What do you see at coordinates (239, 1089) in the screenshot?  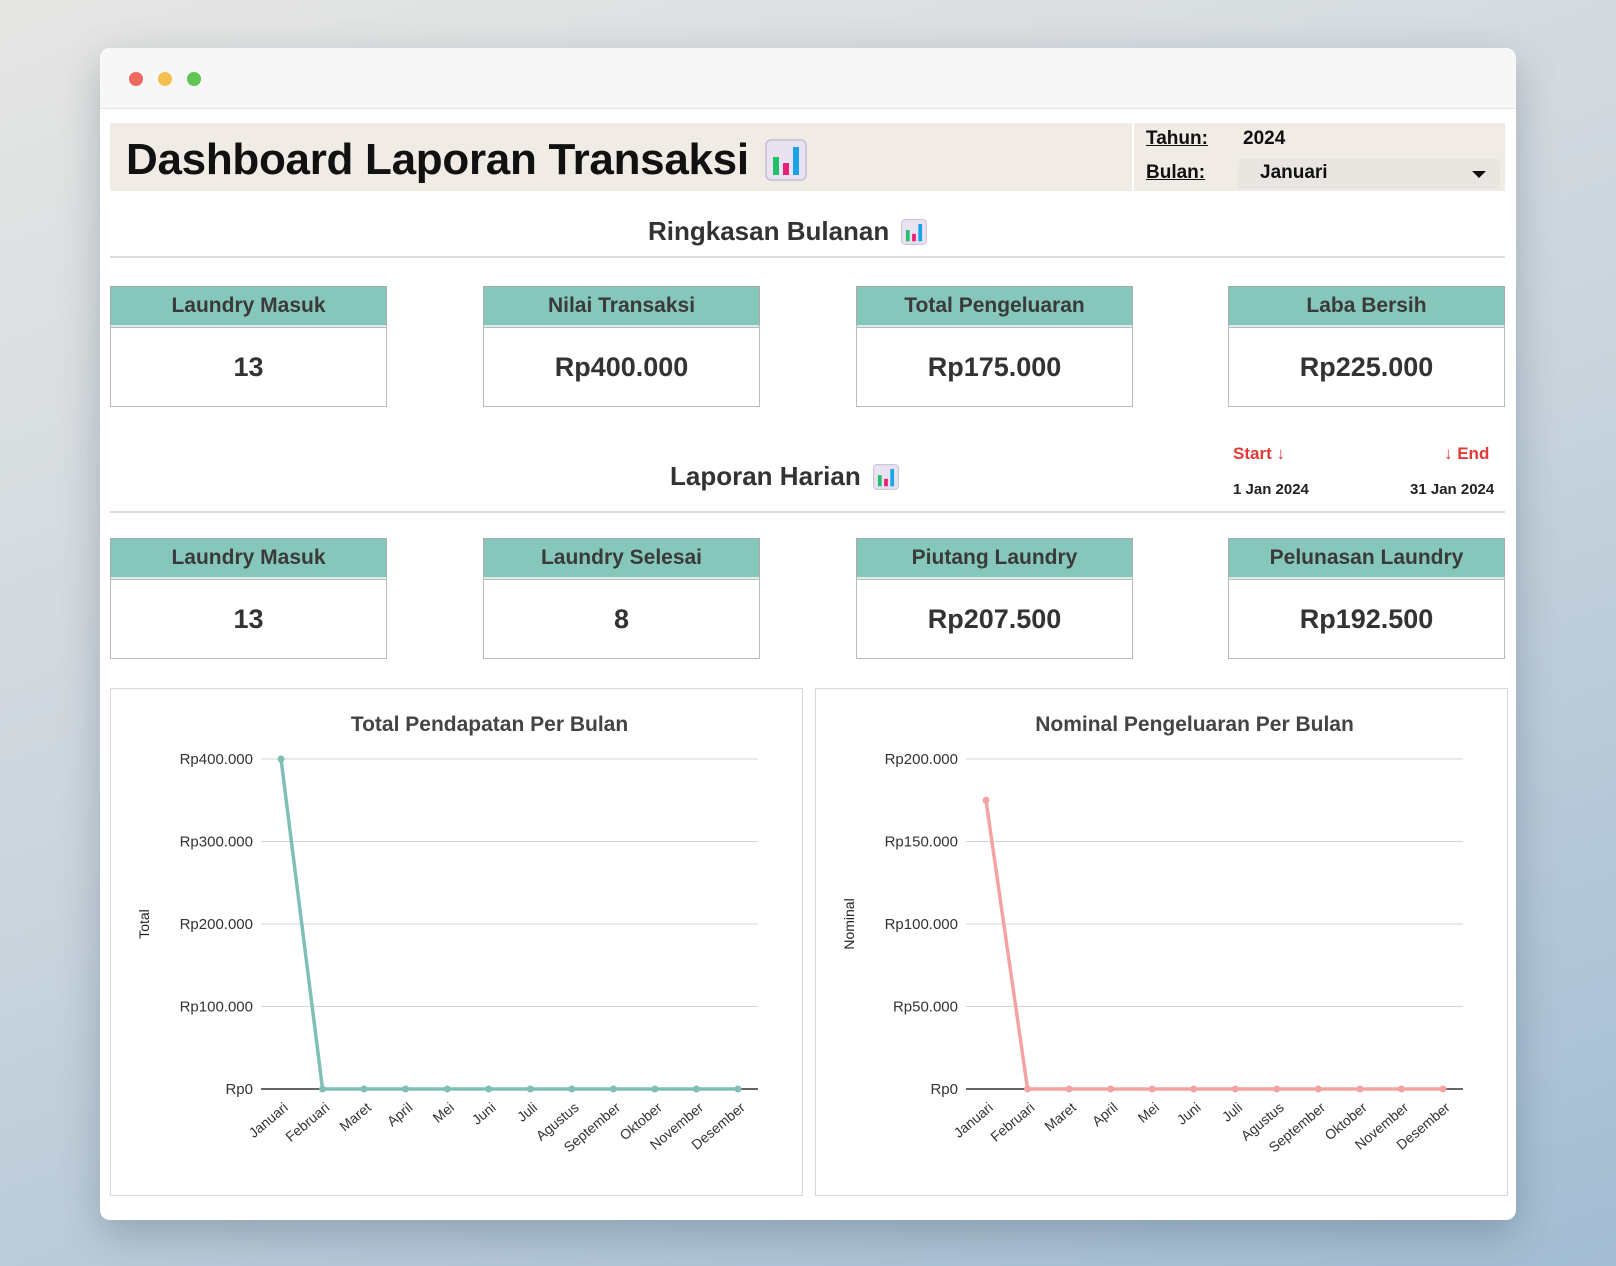 I see `y-tick-label: Rp0` at bounding box center [239, 1089].